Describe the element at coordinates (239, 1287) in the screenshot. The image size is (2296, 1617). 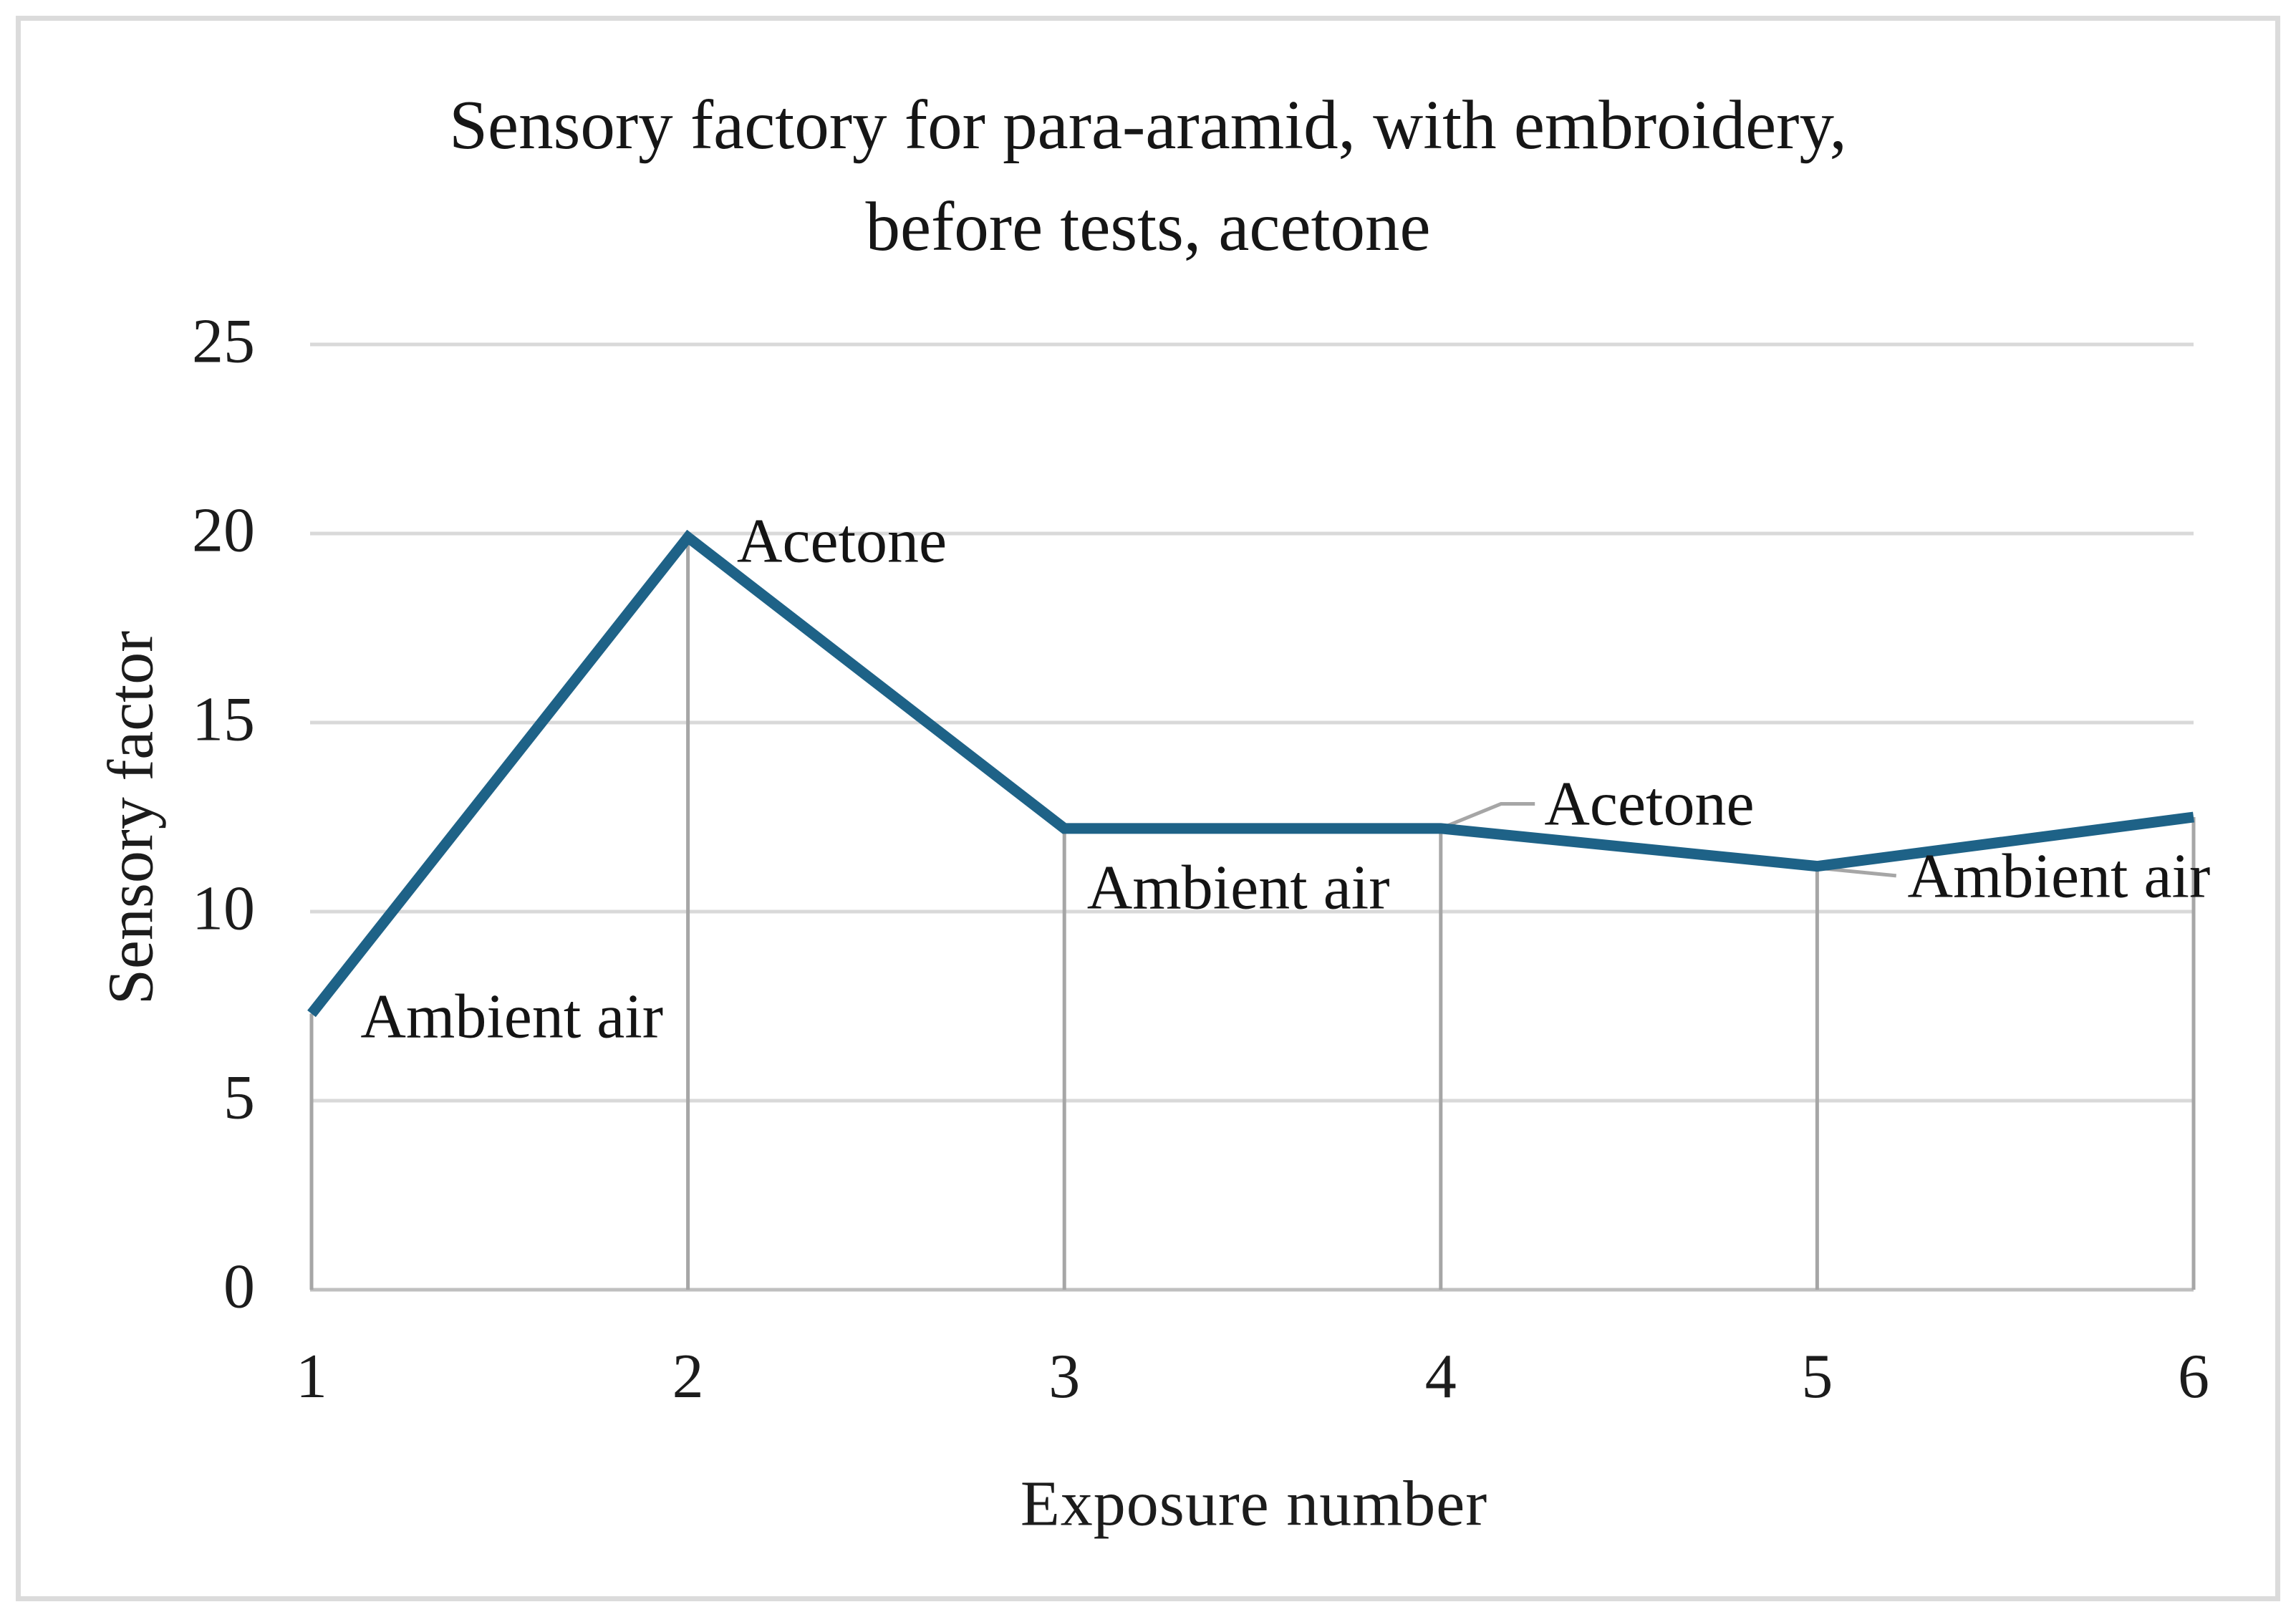
I see `y-tick-label-0: 0` at that location.